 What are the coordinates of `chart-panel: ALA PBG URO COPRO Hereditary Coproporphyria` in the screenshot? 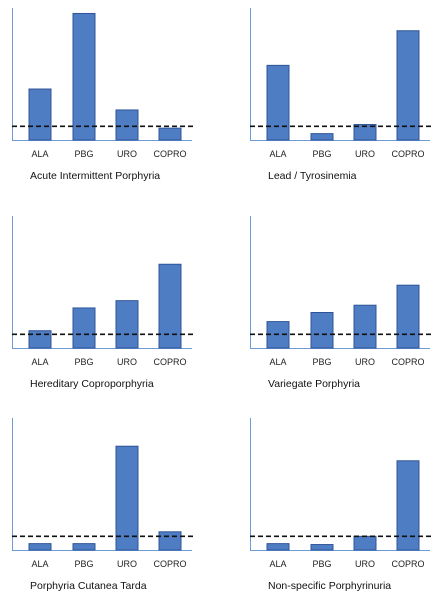 It's located at (112, 305).